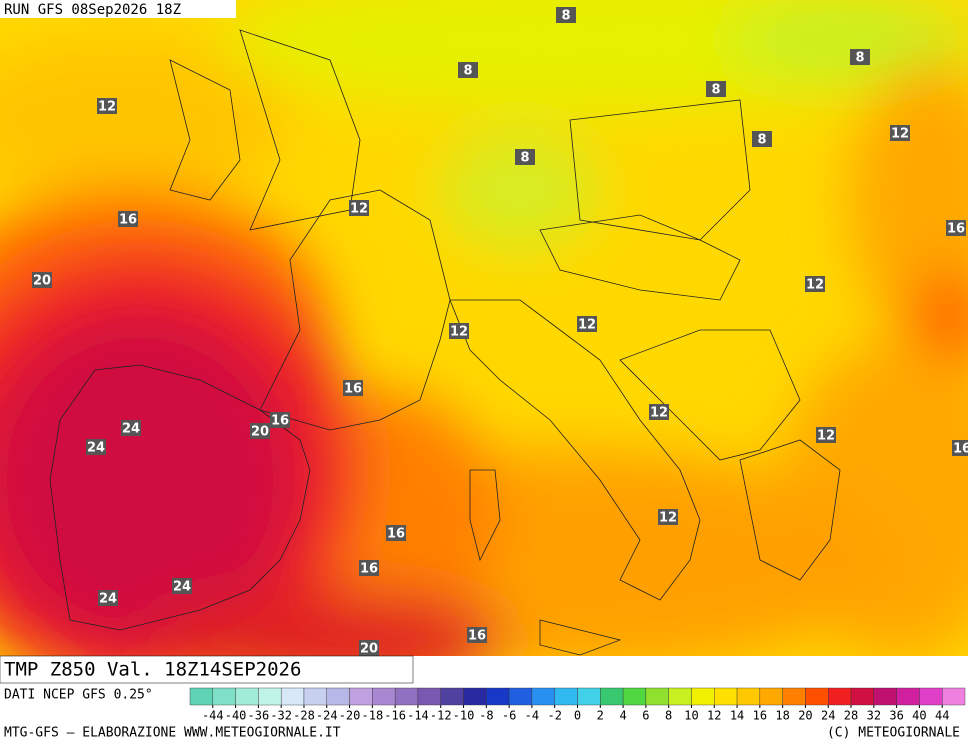 The width and height of the screenshot is (968, 745). Describe the element at coordinates (78, 695) in the screenshot. I see `source: DATI NCEP GFS 0.25°` at that location.